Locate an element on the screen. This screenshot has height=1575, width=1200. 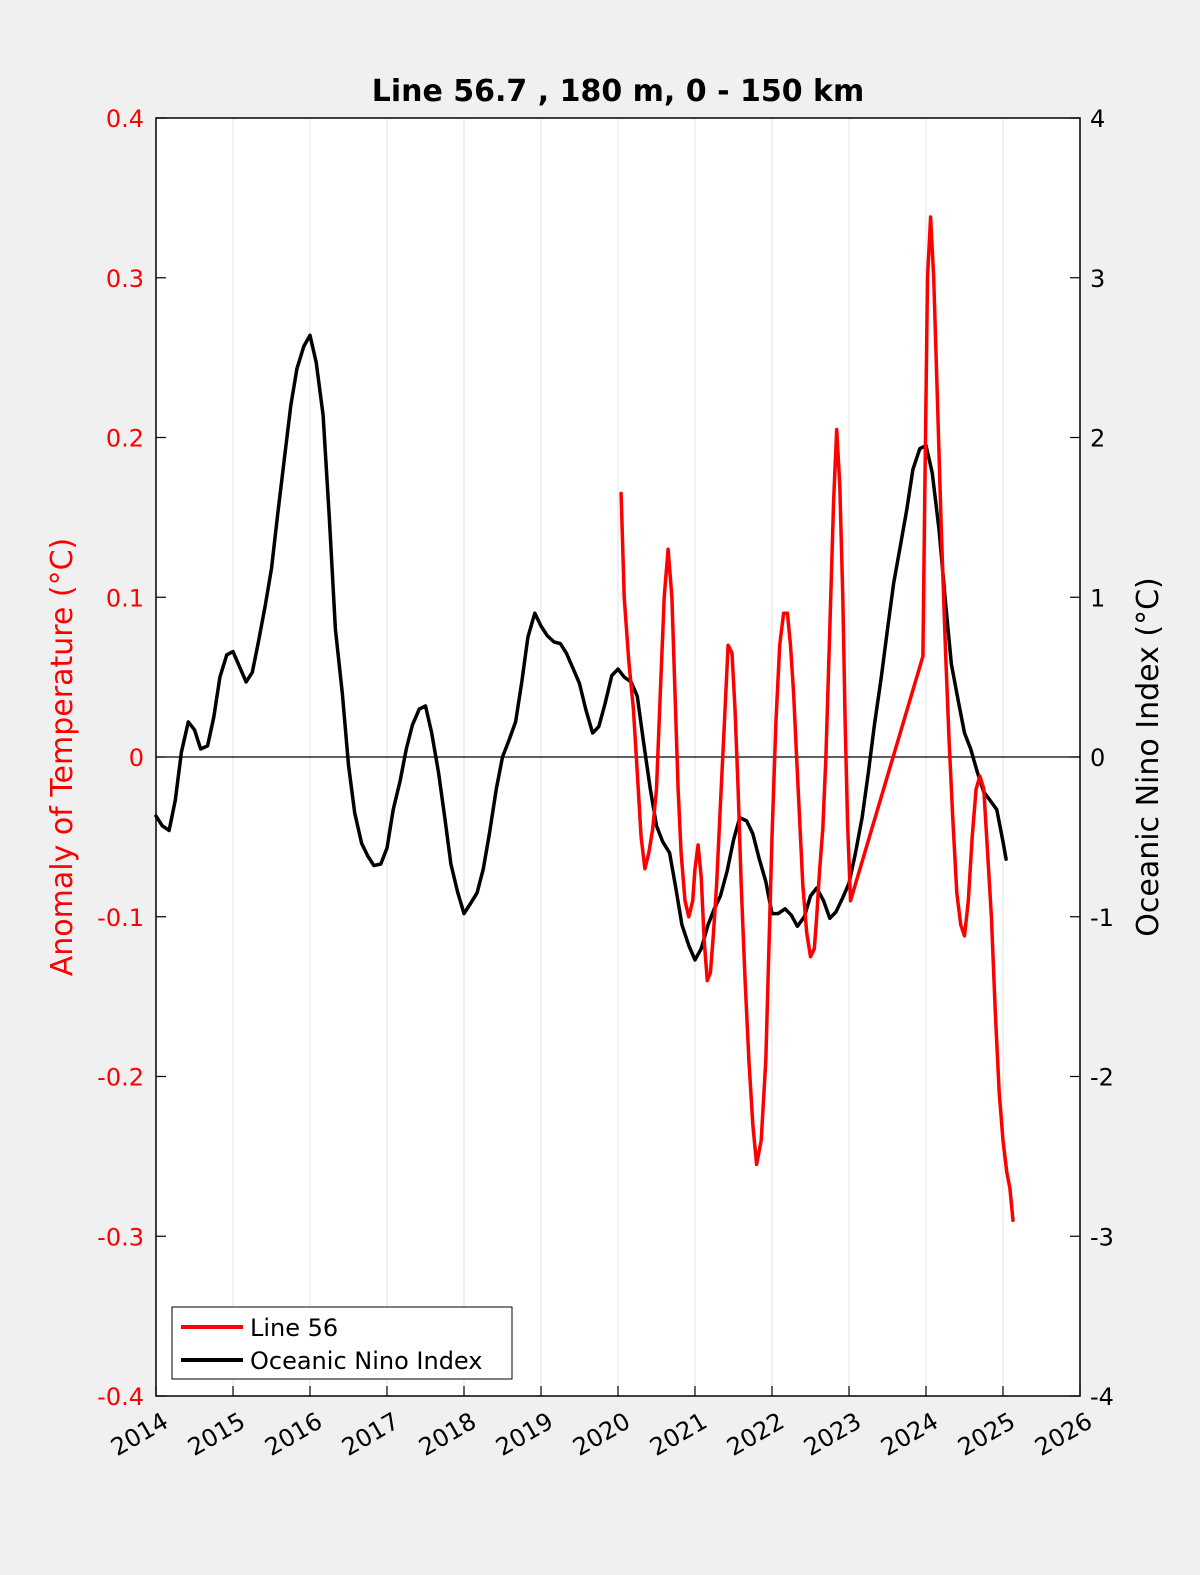
x-tick-label: 2023 is located at coordinates (832, 1434).